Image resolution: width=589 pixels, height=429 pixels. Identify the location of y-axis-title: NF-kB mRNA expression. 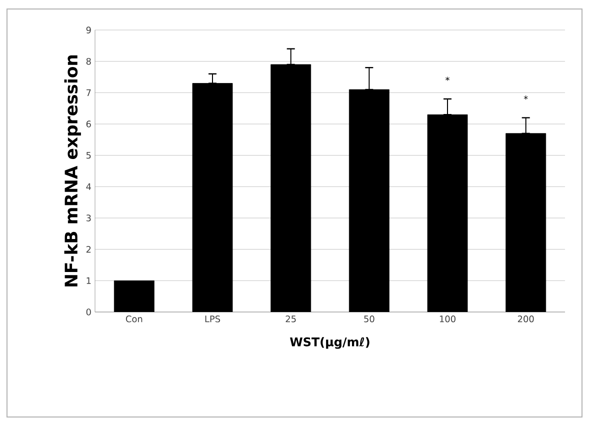
(72, 170).